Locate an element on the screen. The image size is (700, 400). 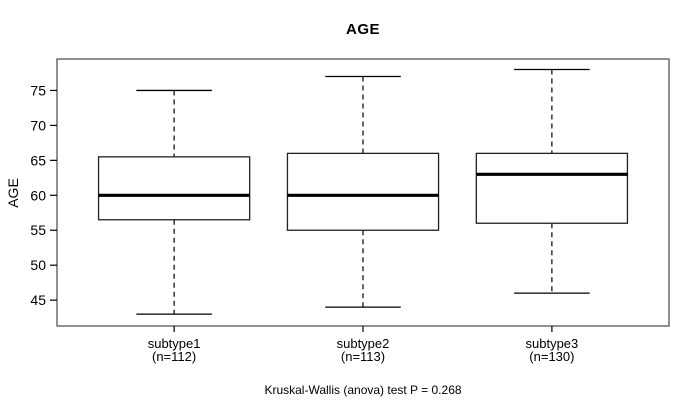
x-axis-count-label: (n=130) is located at coordinates (551, 356).